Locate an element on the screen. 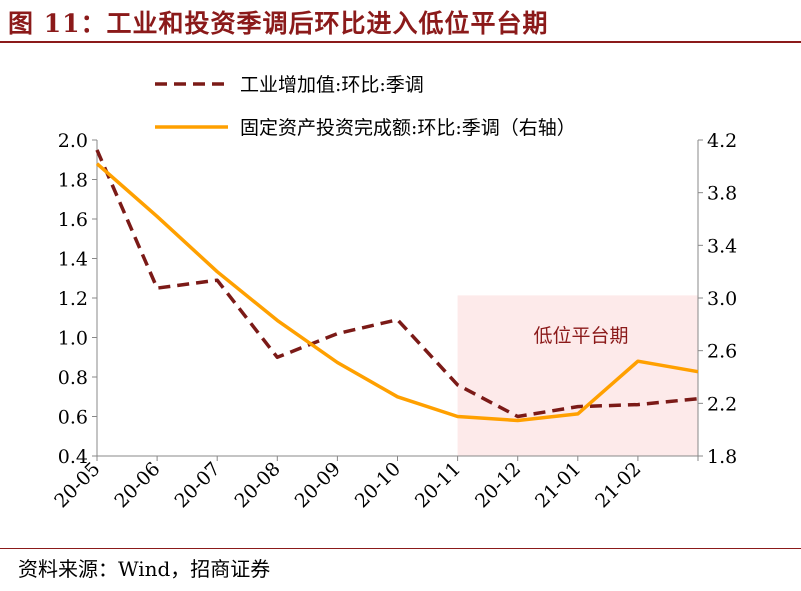 The image size is (801, 591). figure-title: 图 11：工业和投资季调后环比进入低位平台期 is located at coordinates (278, 23).